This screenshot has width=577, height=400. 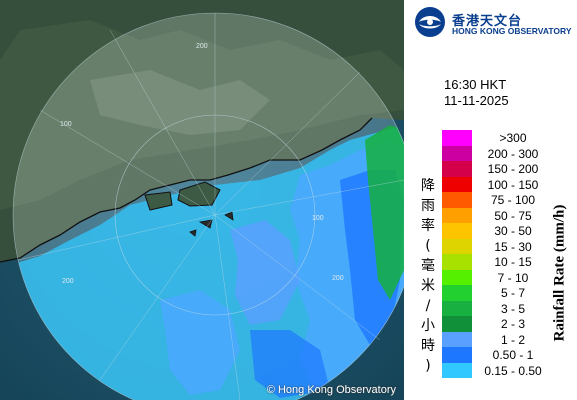 What do you see at coordinates (384, 212) in the screenshot?
I see `moderate-rain-east` at bounding box center [384, 212].